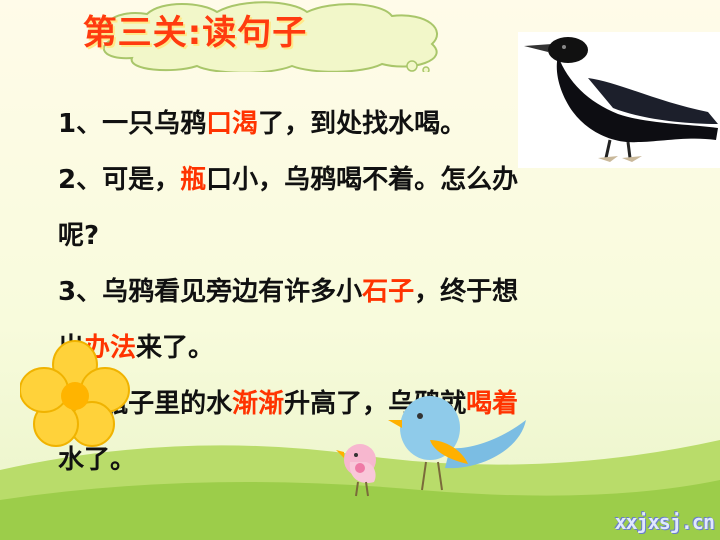 The height and width of the screenshot is (540, 720). What do you see at coordinates (175, 348) in the screenshot?
I see `sentence-text: 来了。` at bounding box center [175, 348].